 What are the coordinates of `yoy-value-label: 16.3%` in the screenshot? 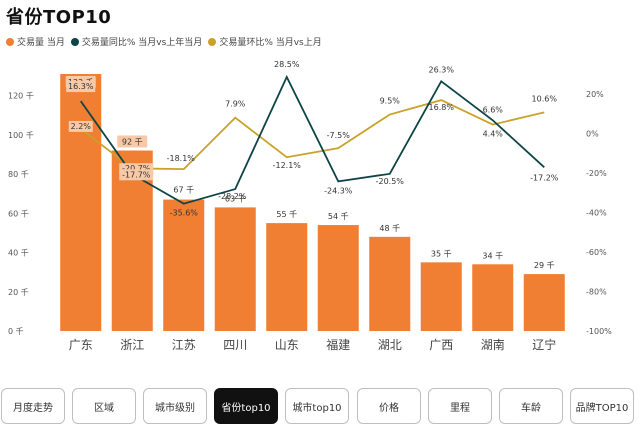 It's located at (81, 86).